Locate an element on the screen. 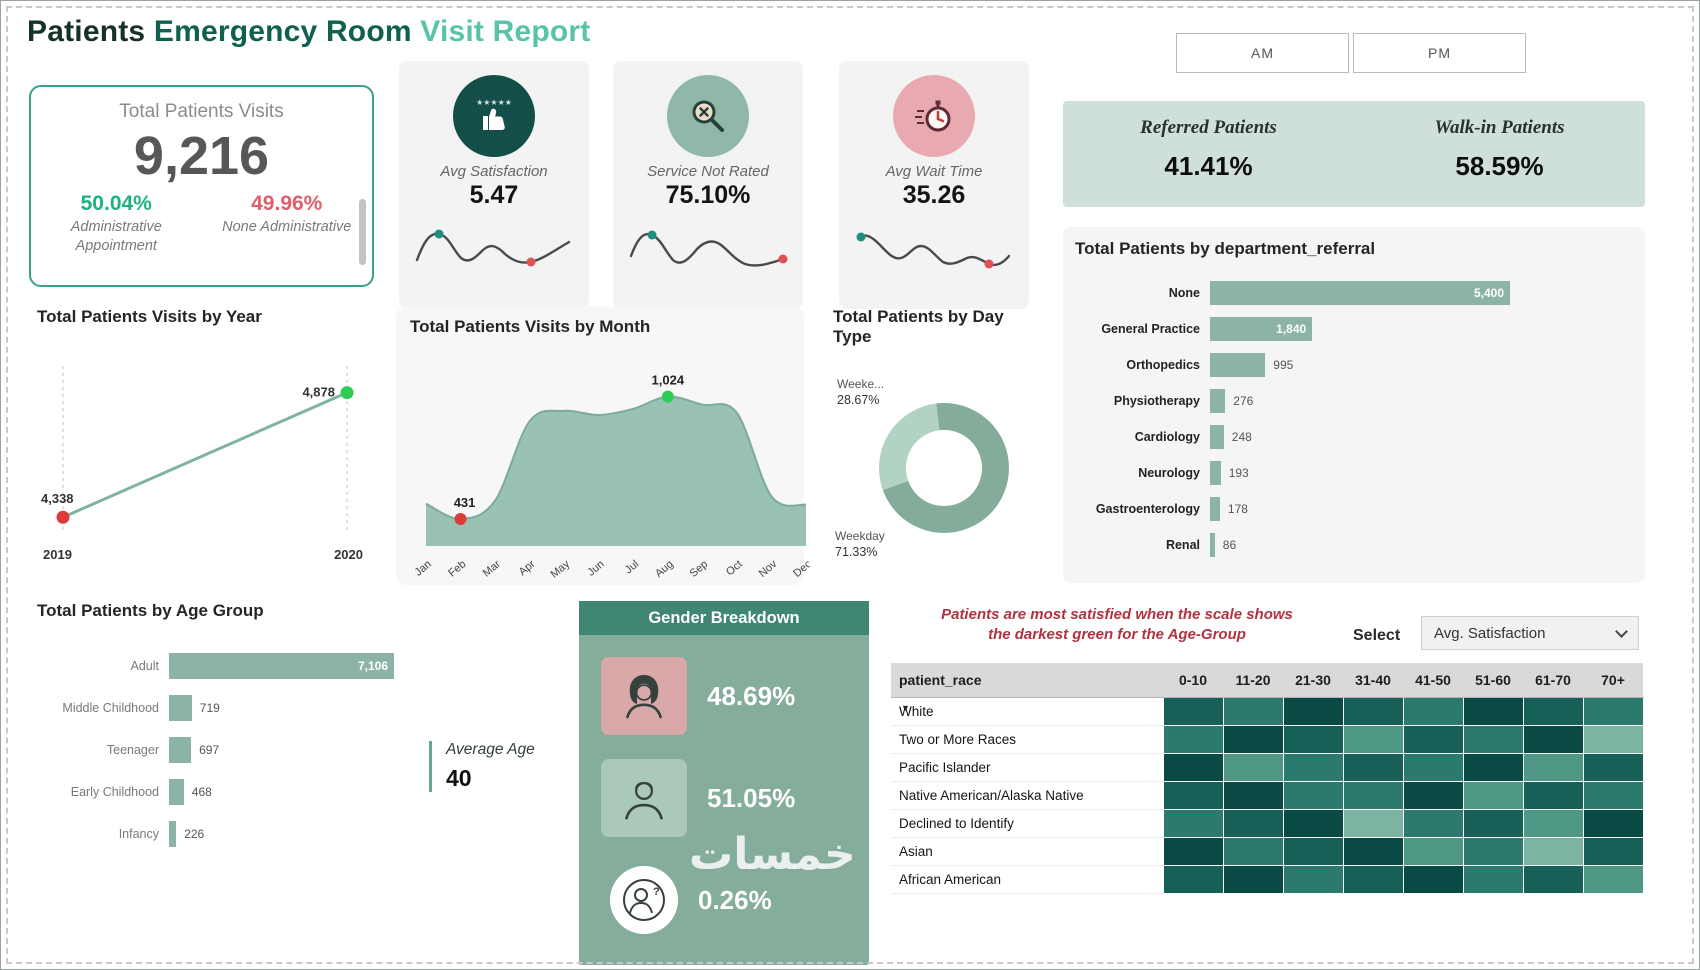 Image resolution: width=1700 pixels, height=970 pixels. service-not-rated-sparkline is located at coordinates (708, 245).